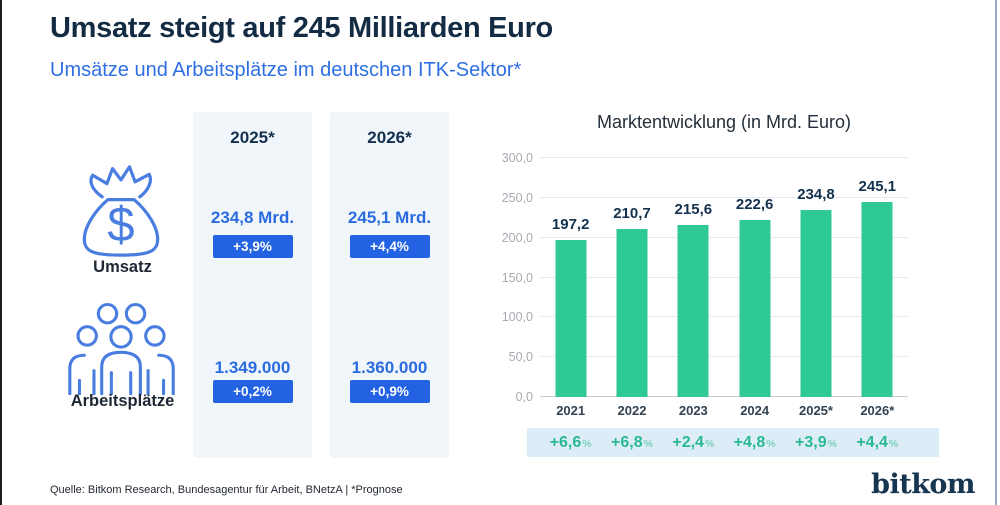 Image resolution: width=1000 pixels, height=505 pixels. What do you see at coordinates (301, 28) in the screenshot?
I see `page-title: Umsatz steigt auf 245 Milliarden Euro` at bounding box center [301, 28].